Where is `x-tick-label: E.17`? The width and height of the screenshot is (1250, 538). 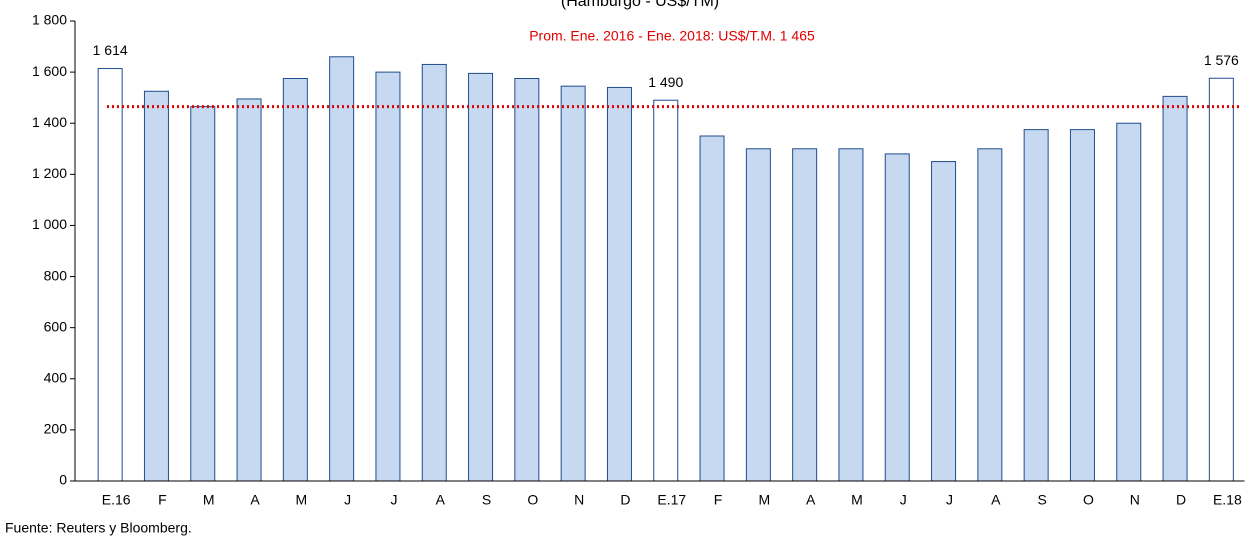
x-tick-label: E.17 is located at coordinates (671, 500).